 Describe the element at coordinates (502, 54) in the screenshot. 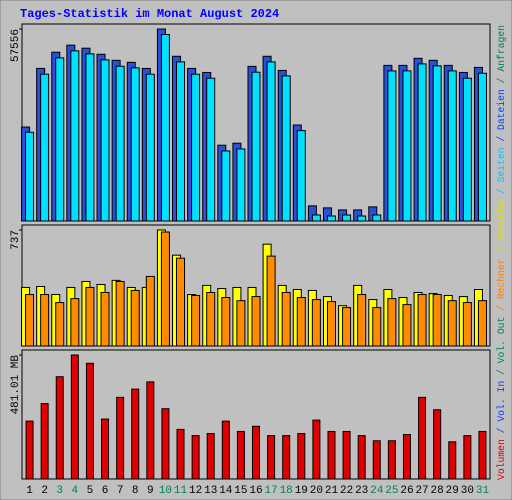

I see `legend-entry: / Anfragen` at that location.